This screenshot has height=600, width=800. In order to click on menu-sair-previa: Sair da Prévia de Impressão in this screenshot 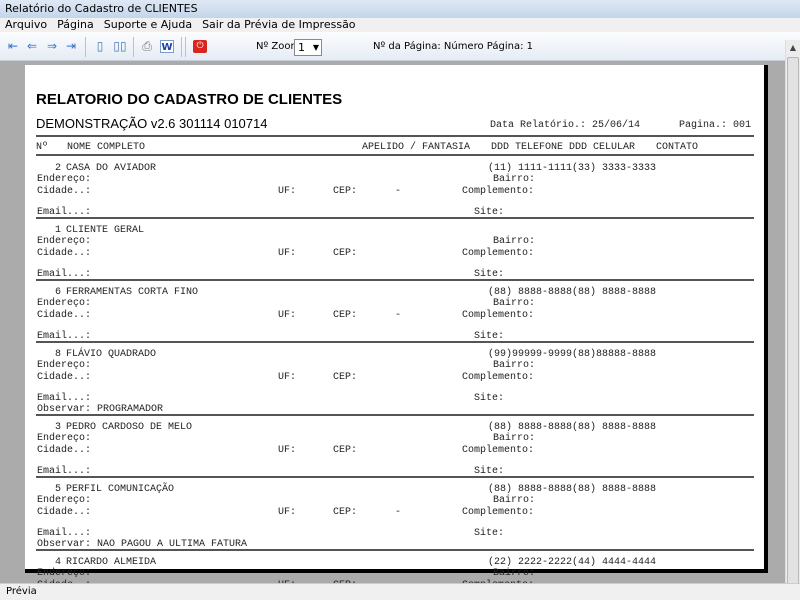, I will do `click(279, 24)`.